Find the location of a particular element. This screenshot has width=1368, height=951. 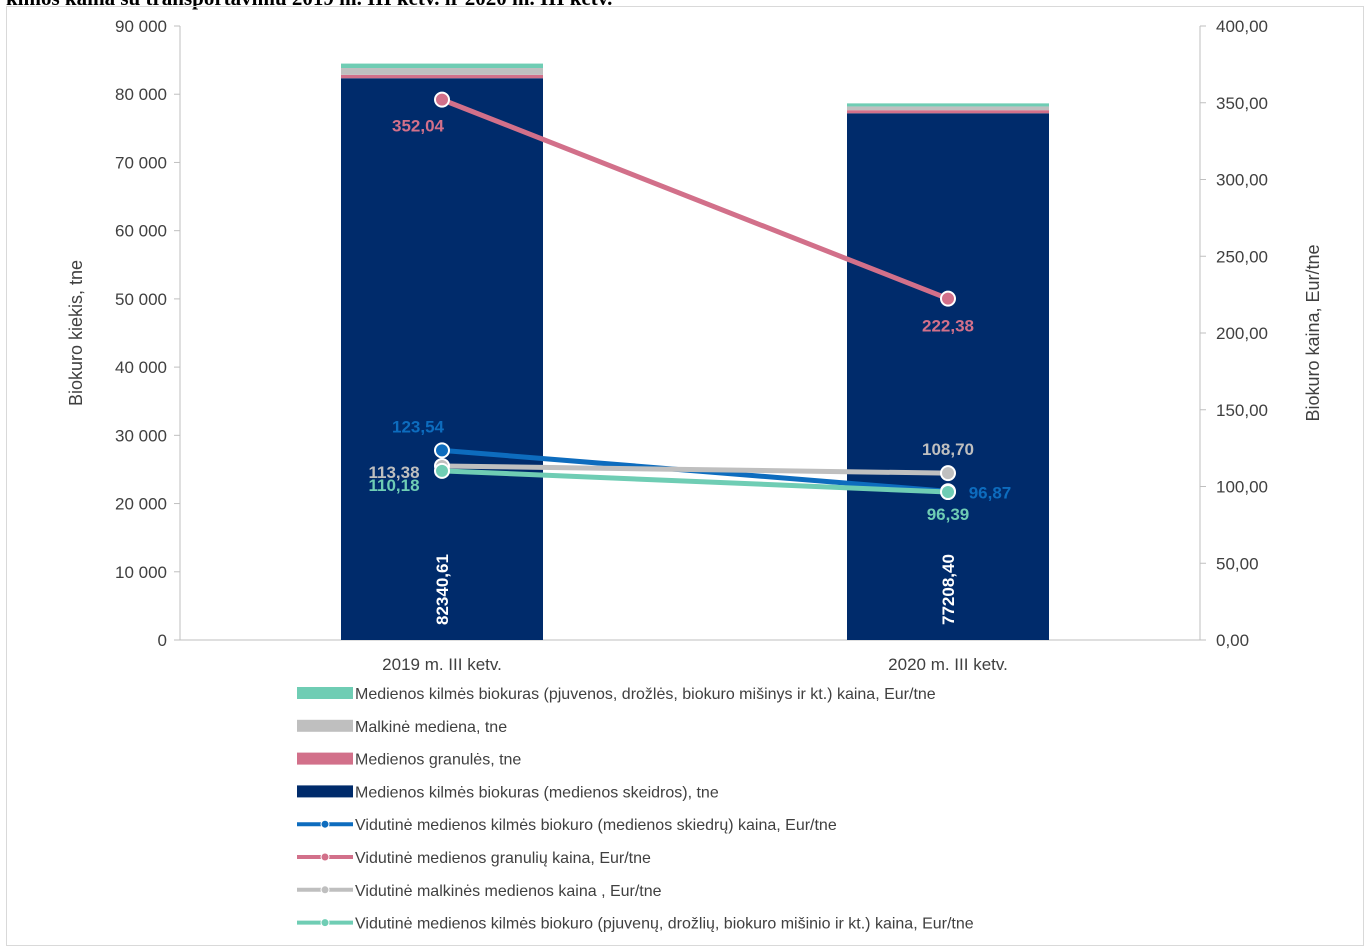

y-left-tick-label: 90 000 is located at coordinates (141, 26).